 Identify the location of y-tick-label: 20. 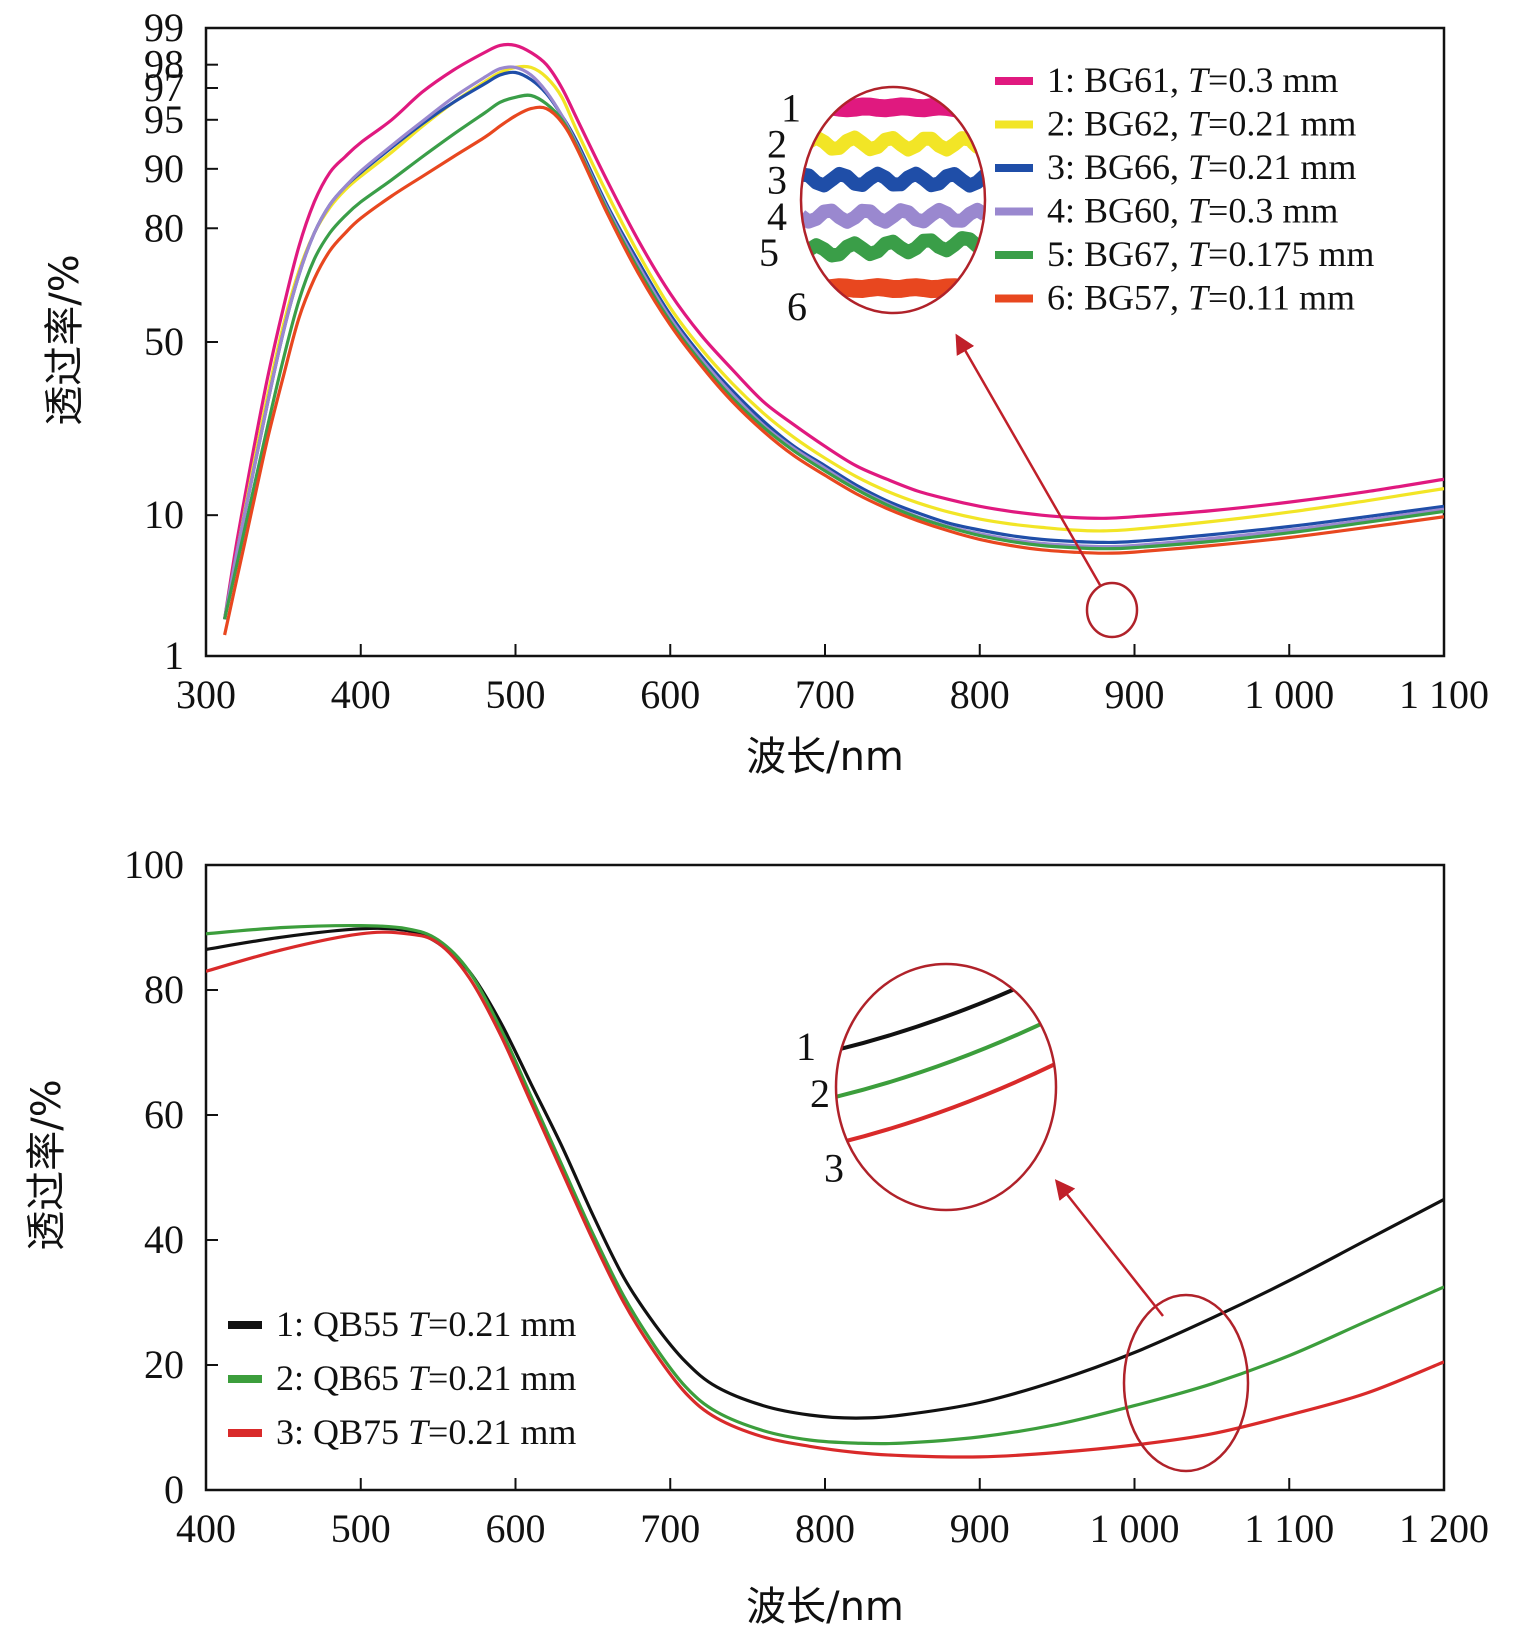
(164, 1364).